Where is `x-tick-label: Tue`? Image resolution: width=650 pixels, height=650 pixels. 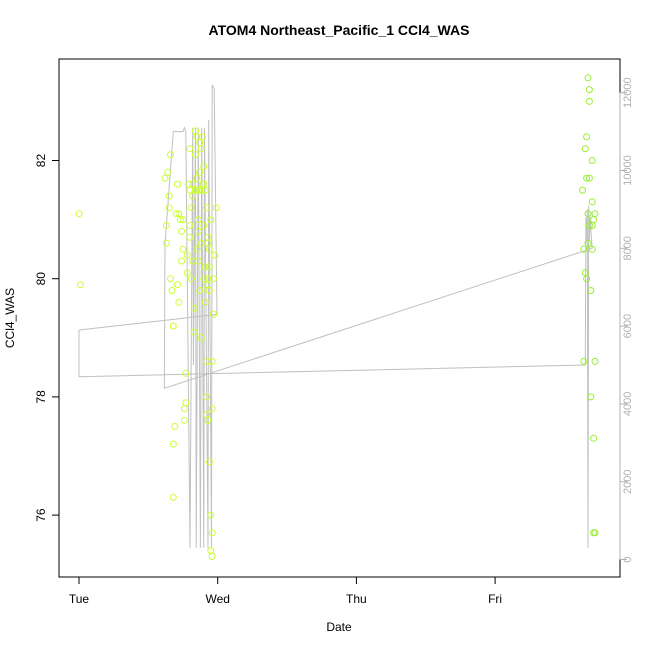 x-tick-label: Tue is located at coordinates (79, 599).